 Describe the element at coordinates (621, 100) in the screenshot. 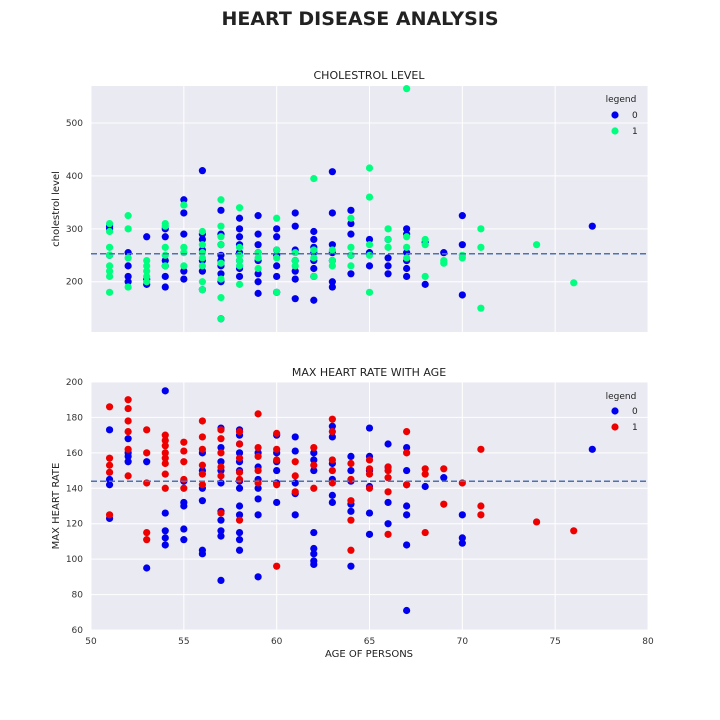

I see `cholesterol-legend-title: legend` at that location.